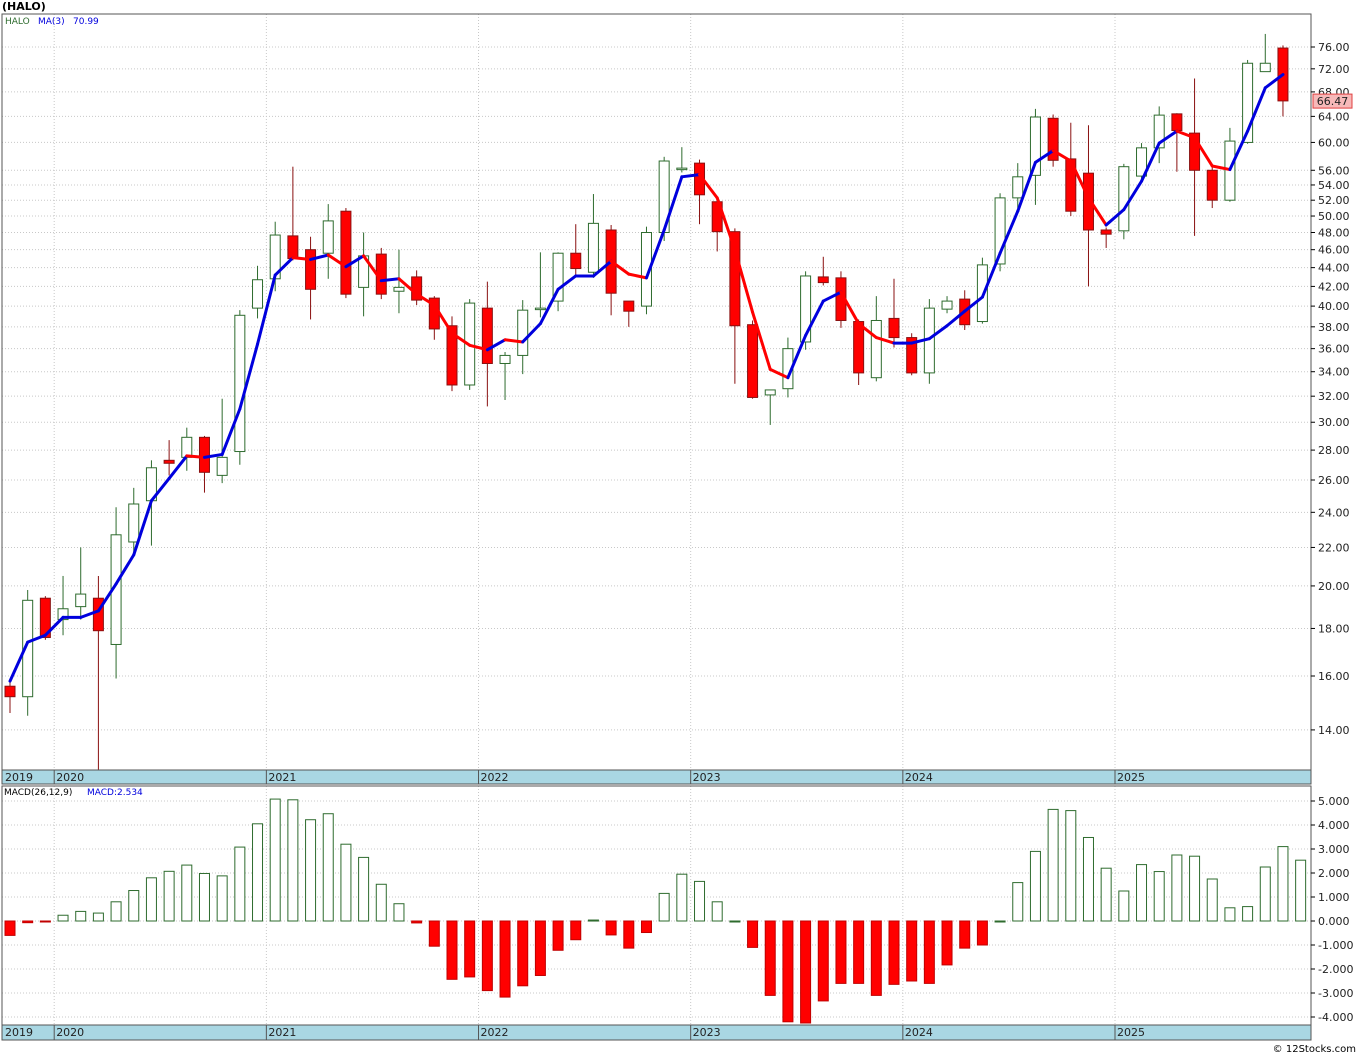 The image size is (1360, 1056). What do you see at coordinates (70, 1032) in the screenshot?
I see `year-label: 2020` at bounding box center [70, 1032].